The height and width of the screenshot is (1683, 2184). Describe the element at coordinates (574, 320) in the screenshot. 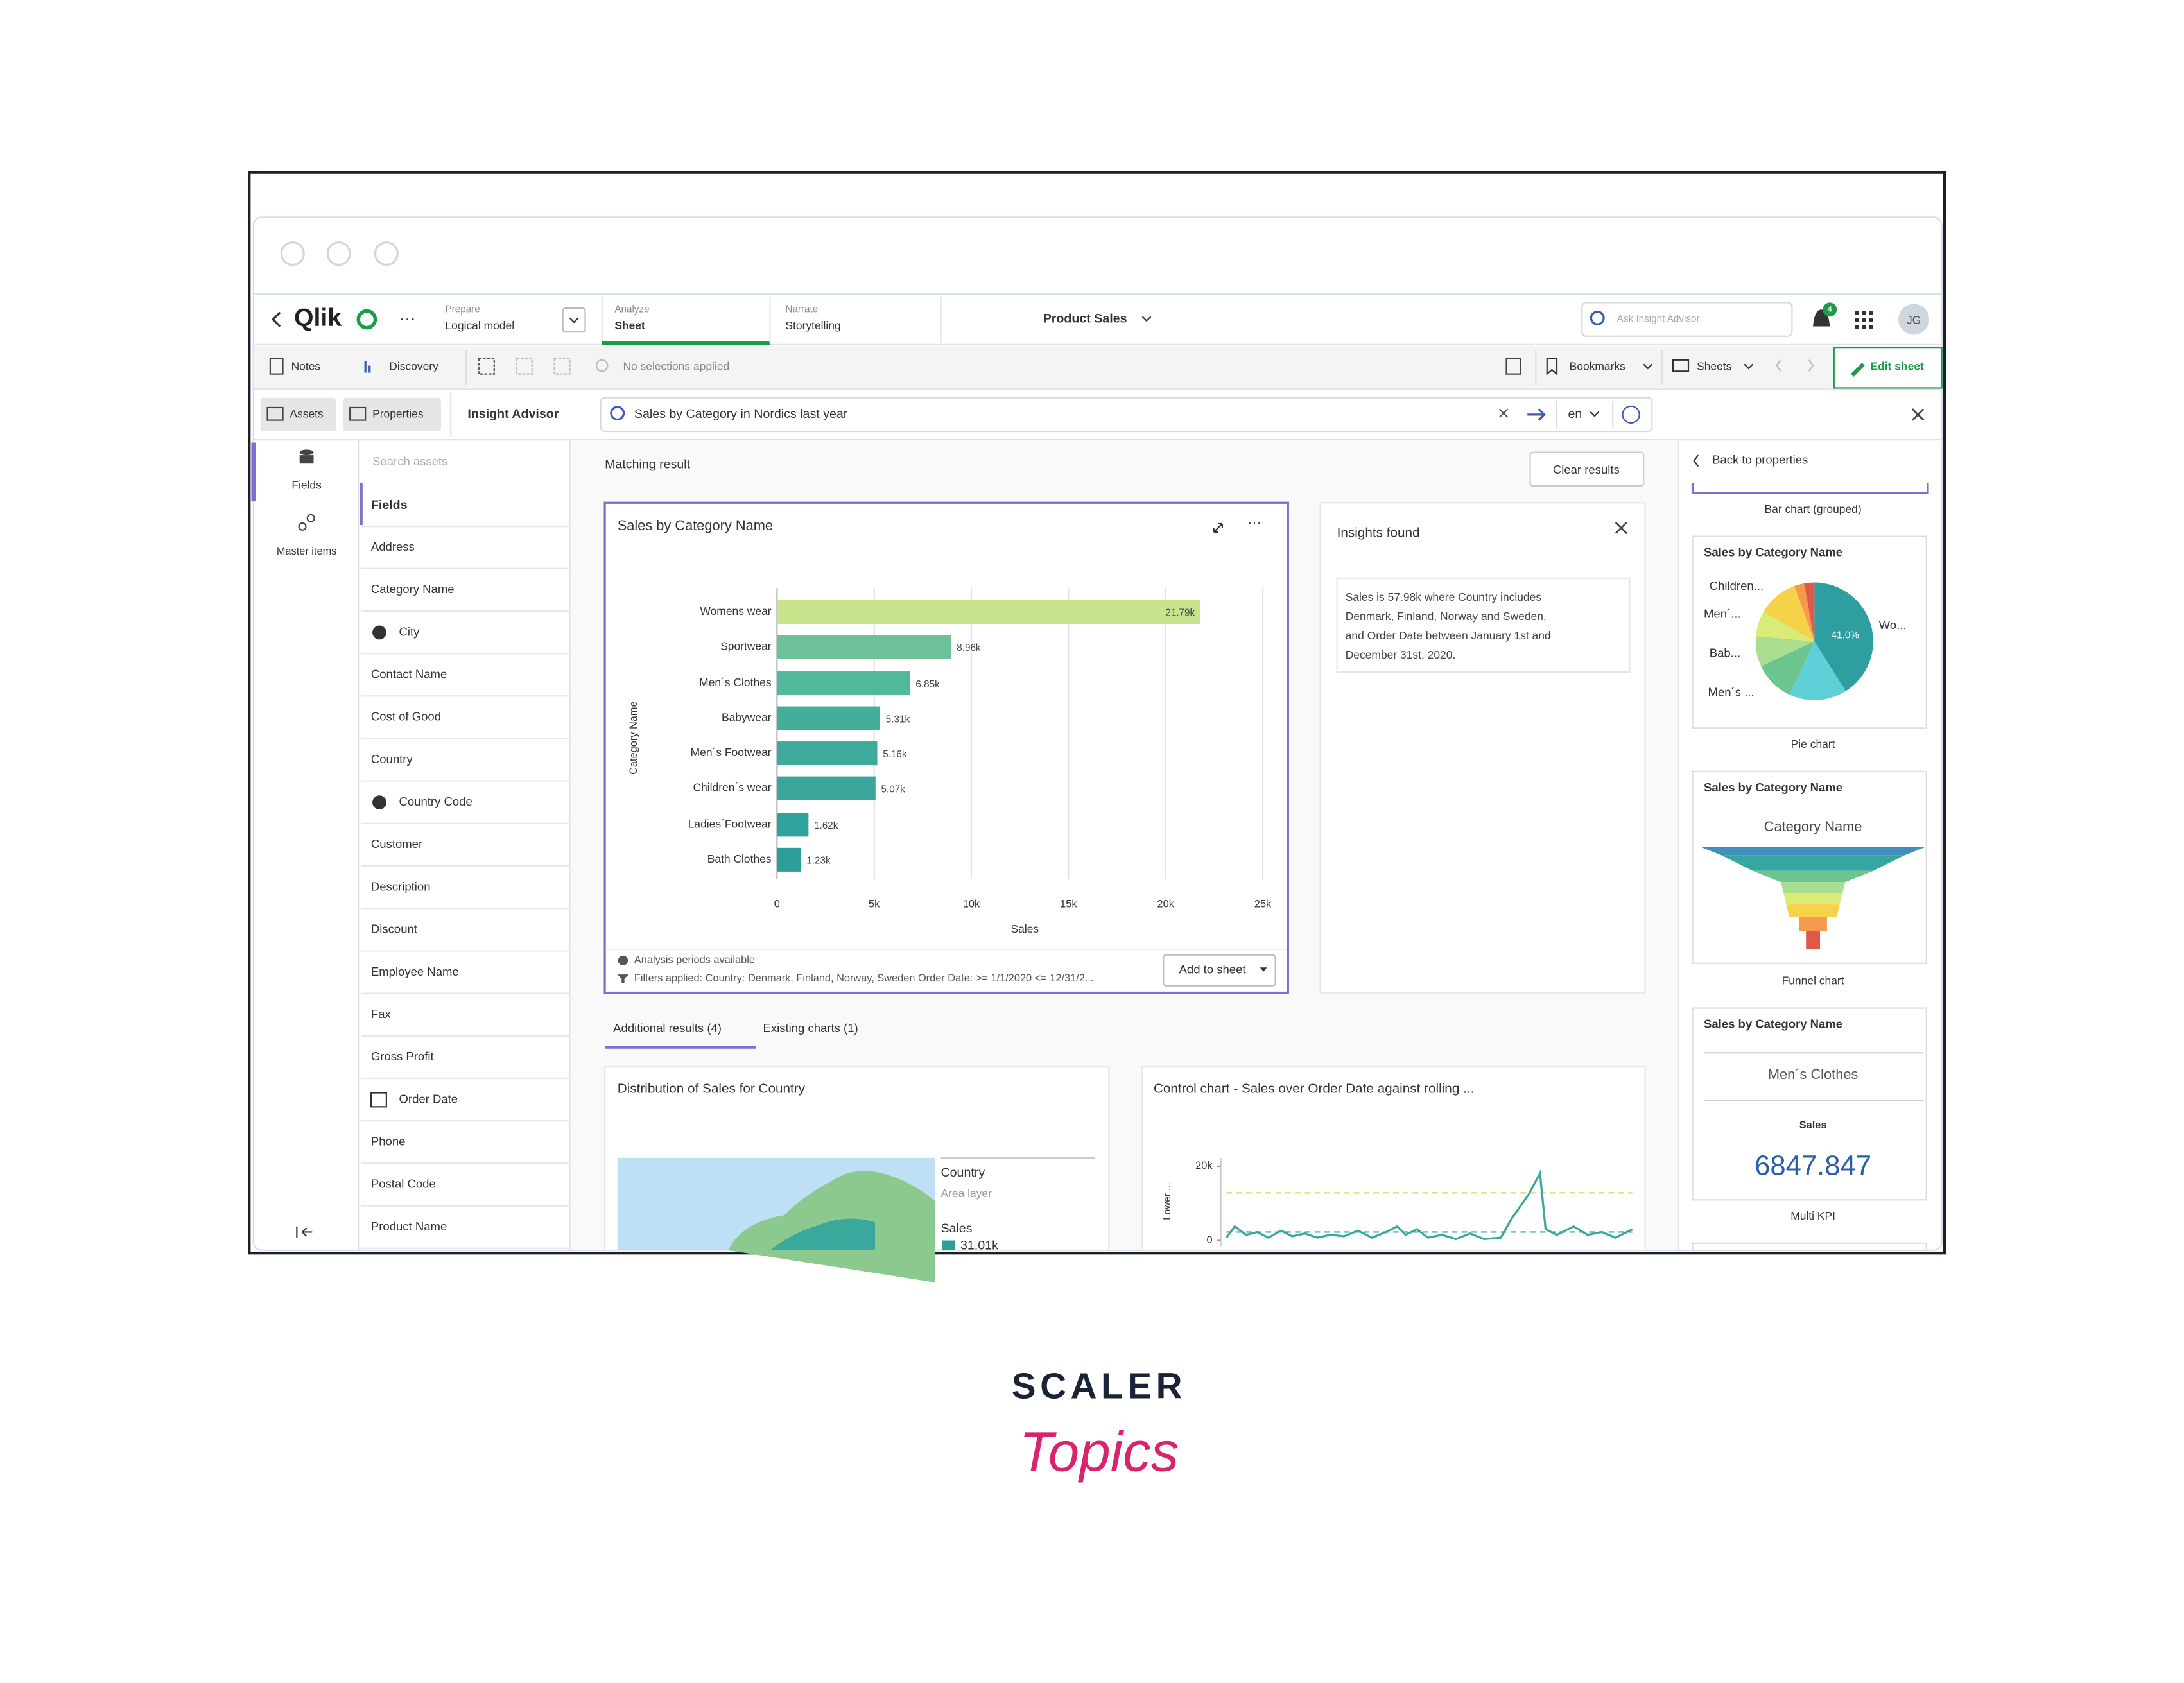

I see `dropdown` at that location.